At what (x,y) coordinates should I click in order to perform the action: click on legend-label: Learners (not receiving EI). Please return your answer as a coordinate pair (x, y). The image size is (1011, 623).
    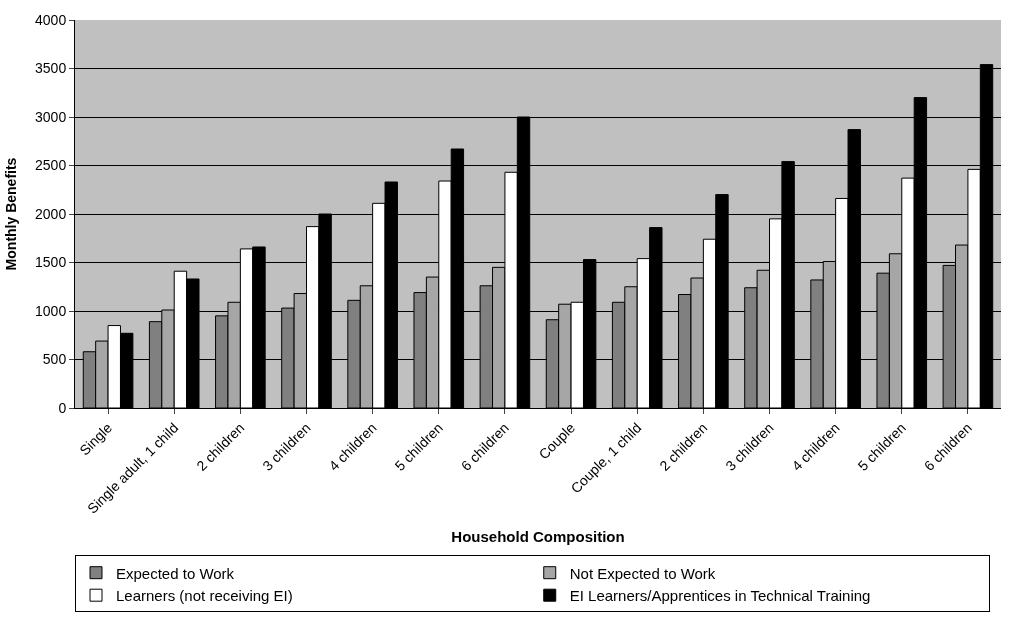
    Looking at the image, I should click on (204, 596).